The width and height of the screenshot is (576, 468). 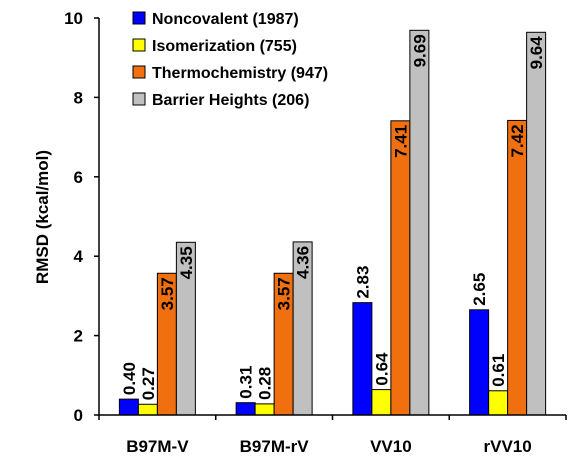 What do you see at coordinates (391, 446) in the screenshot?
I see `x-tick-label-vv10: VV10` at bounding box center [391, 446].